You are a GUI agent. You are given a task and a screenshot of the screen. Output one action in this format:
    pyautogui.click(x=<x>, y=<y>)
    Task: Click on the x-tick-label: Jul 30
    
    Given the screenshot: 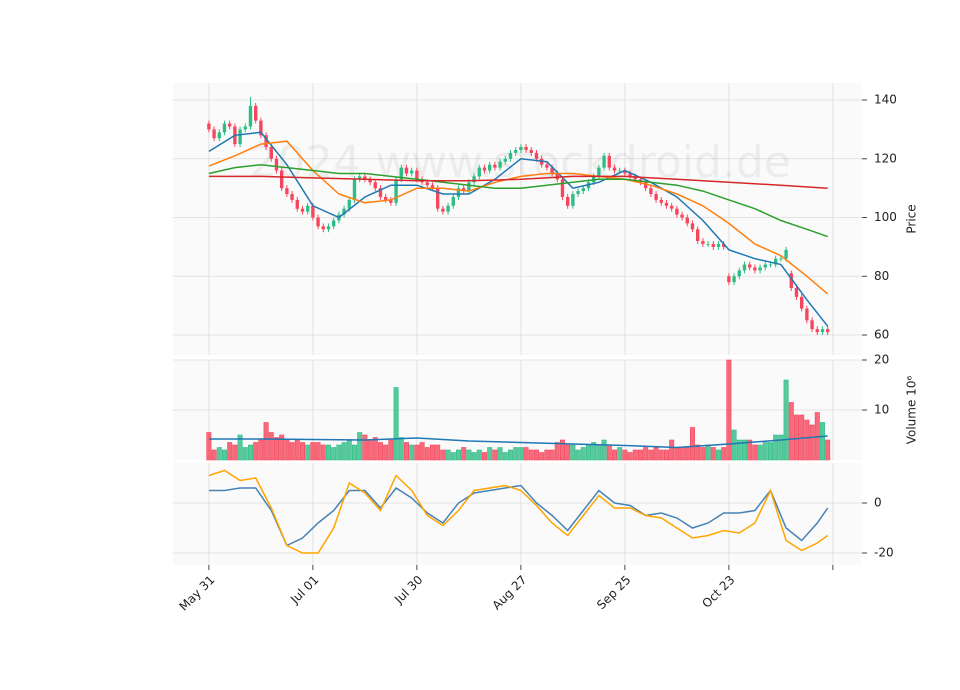 What is the action you would take?
    pyautogui.click(x=408, y=590)
    